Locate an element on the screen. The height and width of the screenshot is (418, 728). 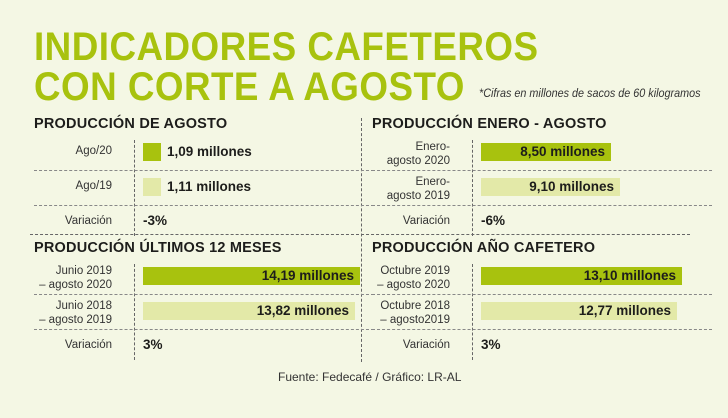
horizontal-divider is located at coordinates (360, 234).